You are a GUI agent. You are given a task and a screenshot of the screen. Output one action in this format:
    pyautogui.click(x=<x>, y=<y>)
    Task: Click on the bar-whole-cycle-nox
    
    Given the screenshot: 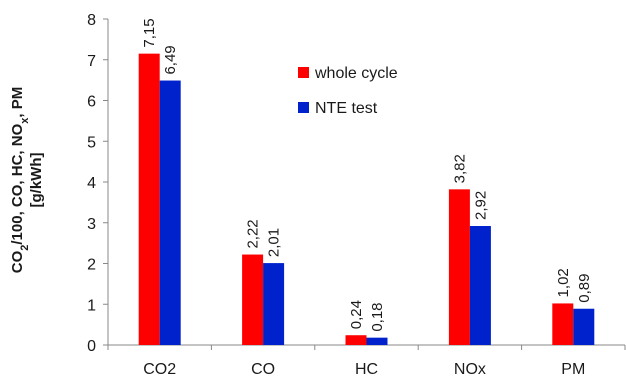 What is the action you would take?
    pyautogui.click(x=459, y=267)
    